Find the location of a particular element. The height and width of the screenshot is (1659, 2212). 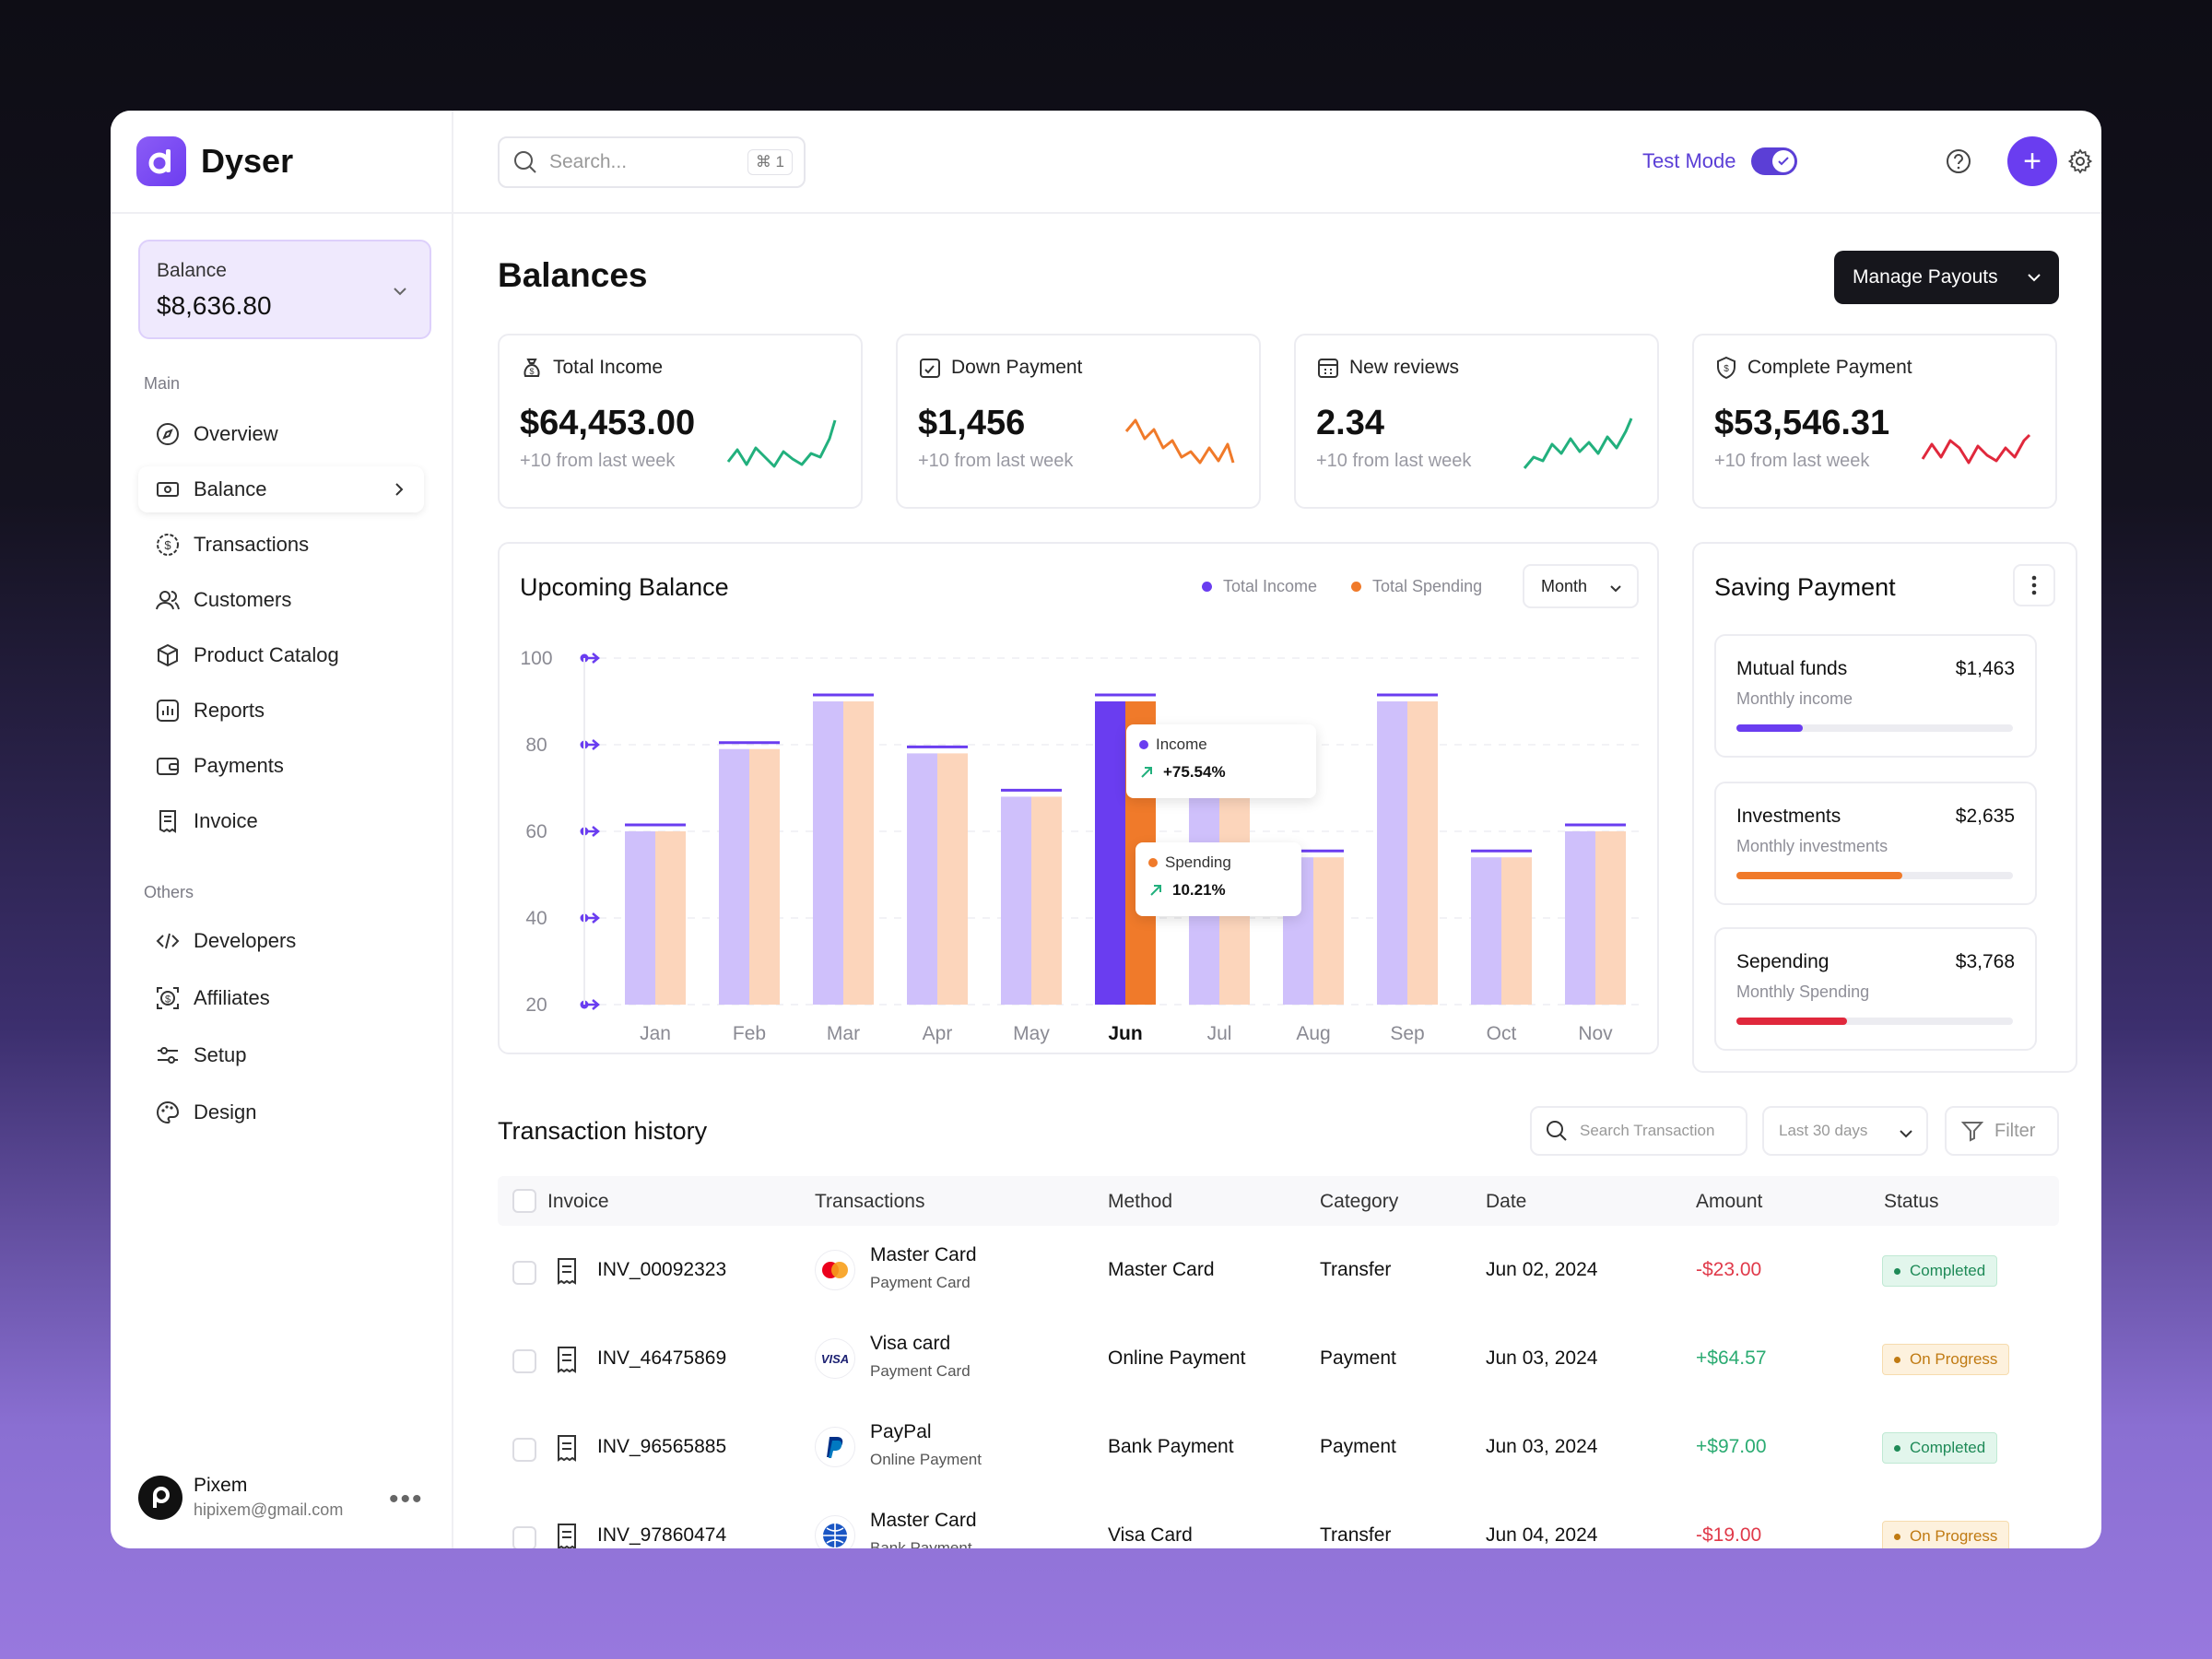

more-options-button is located at coordinates (2034, 585).